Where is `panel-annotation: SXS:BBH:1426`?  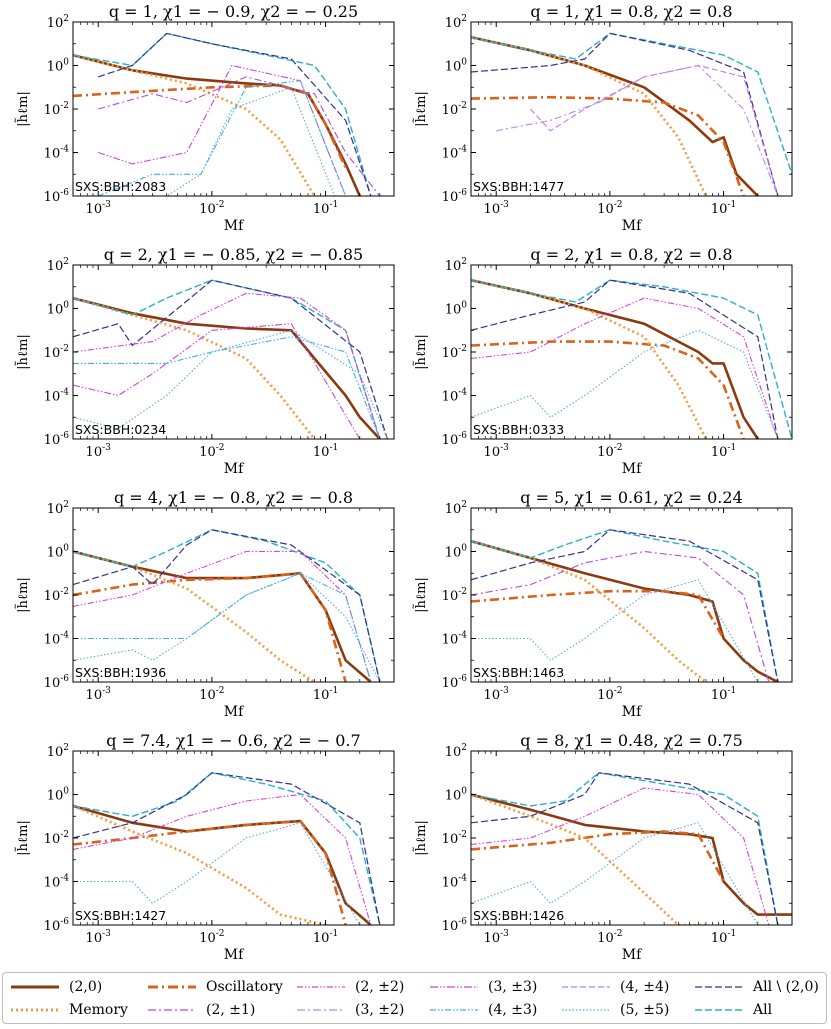
panel-annotation: SXS:BBH:1426 is located at coordinates (518, 915).